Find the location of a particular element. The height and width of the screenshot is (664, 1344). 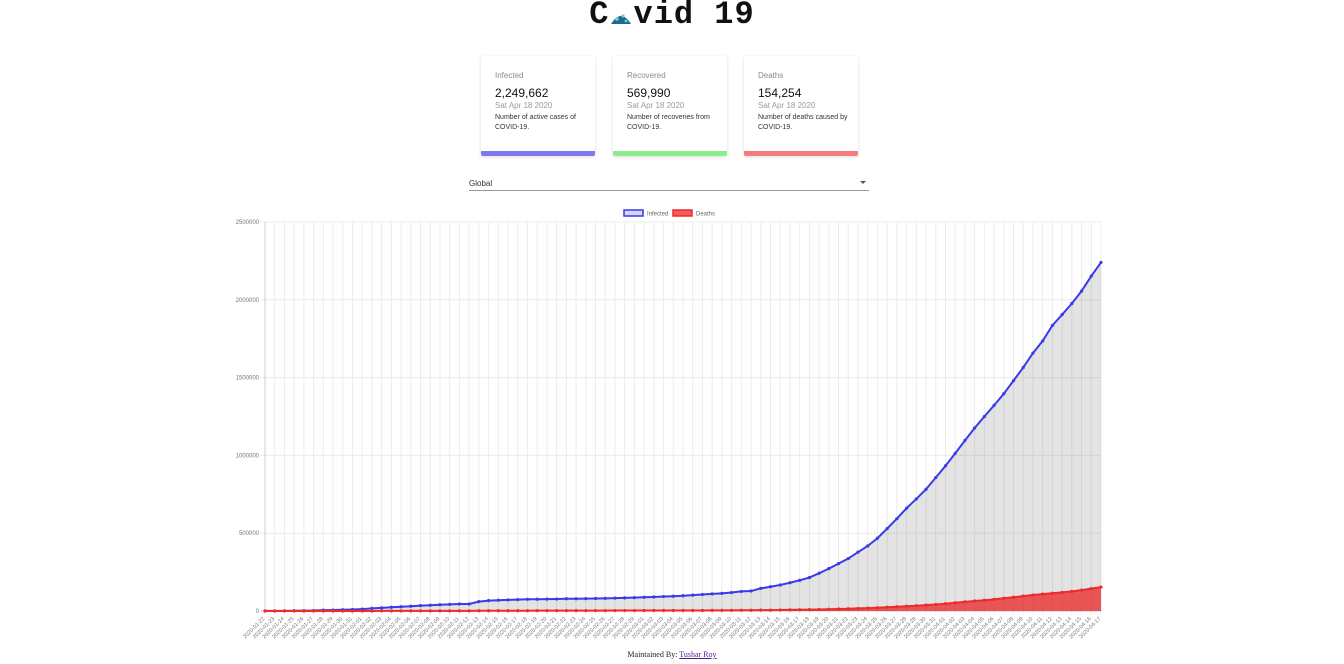

chart-legend: Infected Deaths is located at coordinates (669, 213).